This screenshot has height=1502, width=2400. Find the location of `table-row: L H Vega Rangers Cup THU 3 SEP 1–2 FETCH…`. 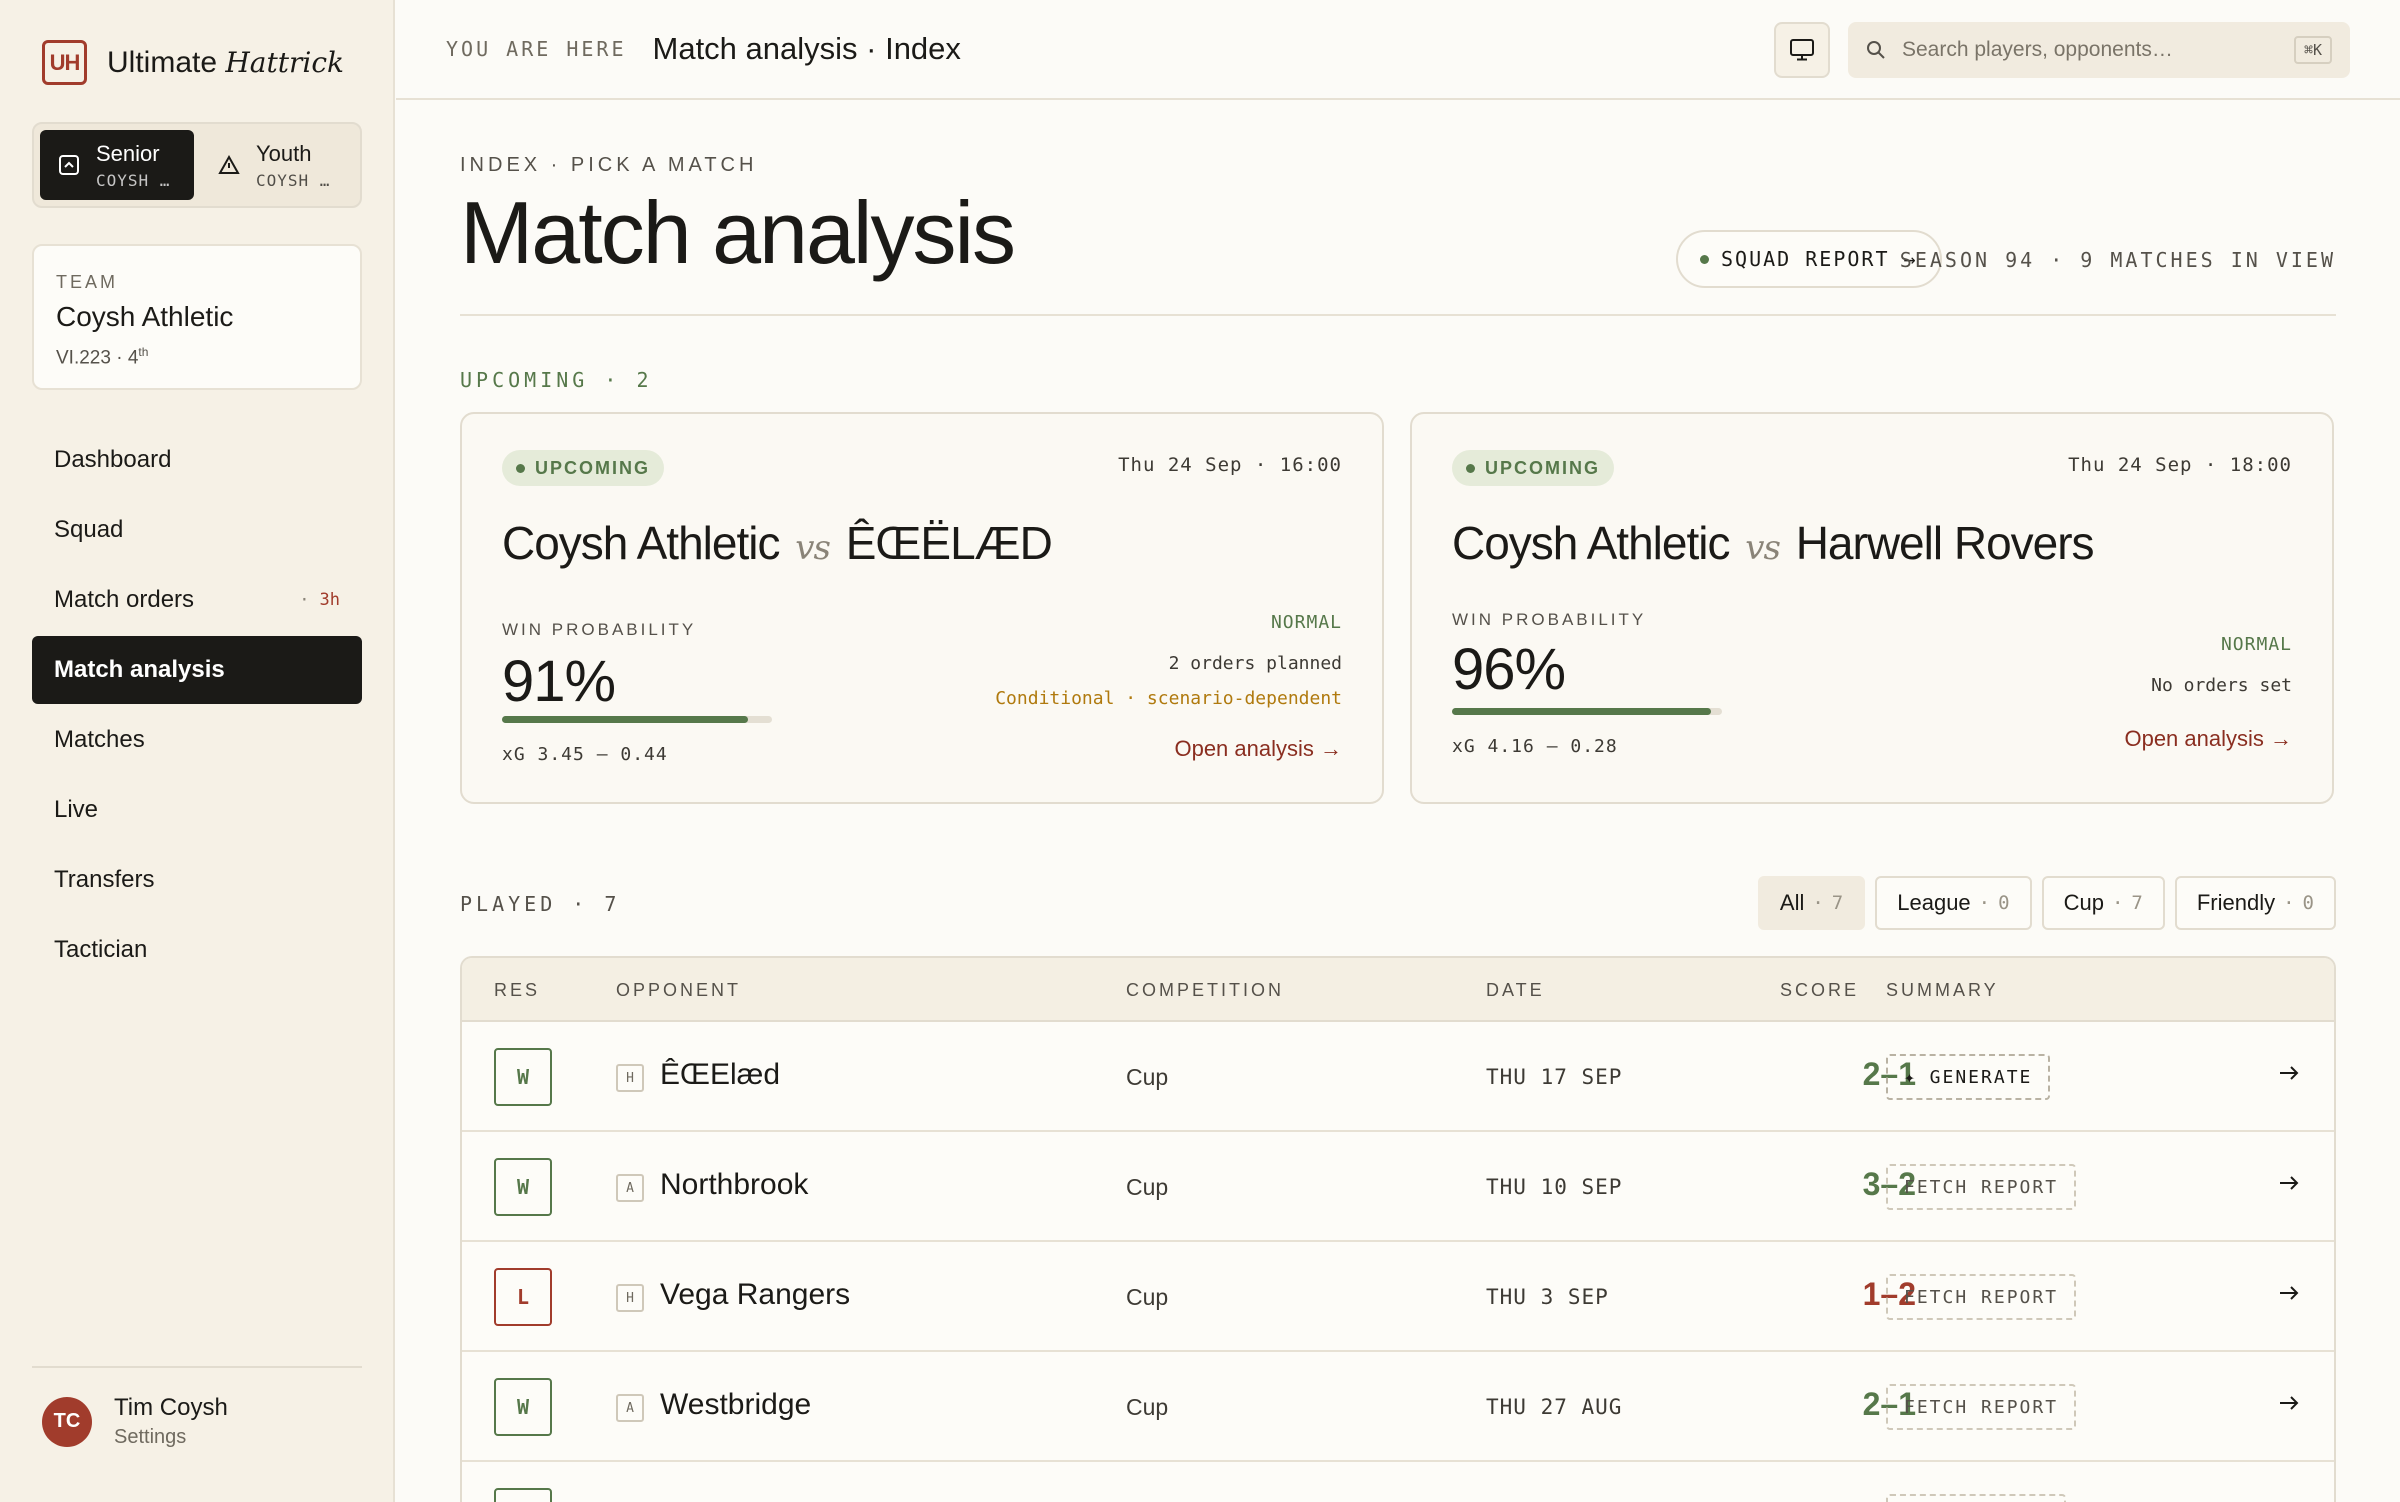

table-row: L H Vega Rangers Cup THU 3 SEP 1–2 FETCH… is located at coordinates (1398, 1297).